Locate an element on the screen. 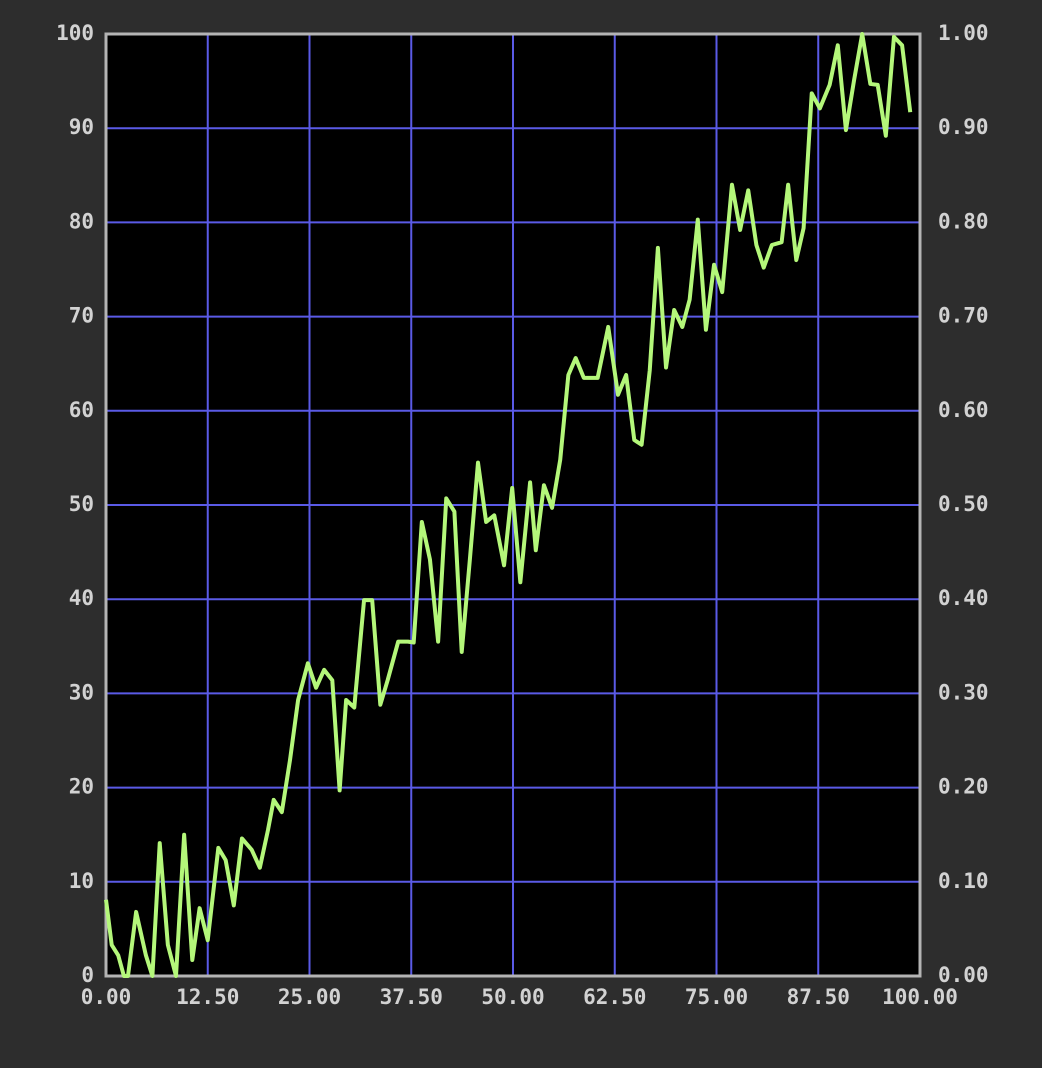 Image resolution: width=1042 pixels, height=1068 pixels. x-tick-label: 87.50 is located at coordinates (818, 997).